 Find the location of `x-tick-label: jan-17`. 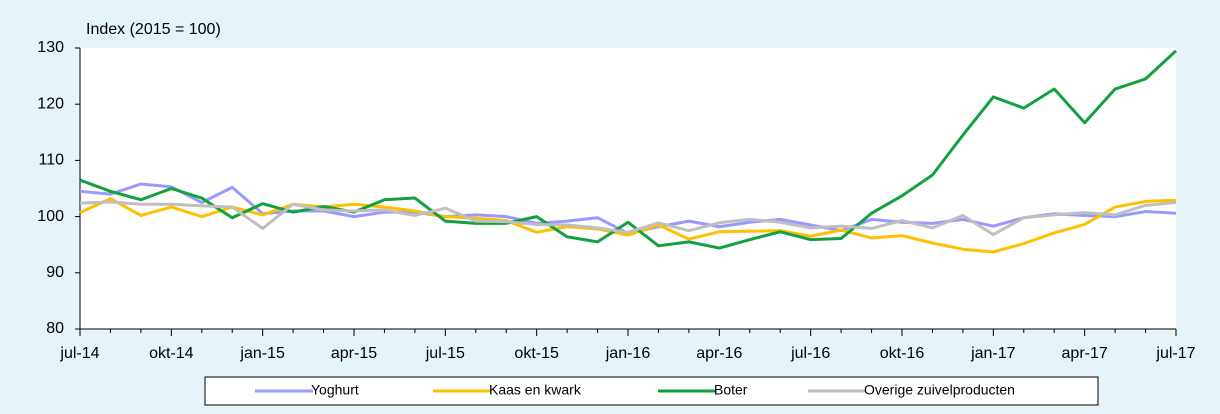

x-tick-label: jan-17 is located at coordinates (993, 353).